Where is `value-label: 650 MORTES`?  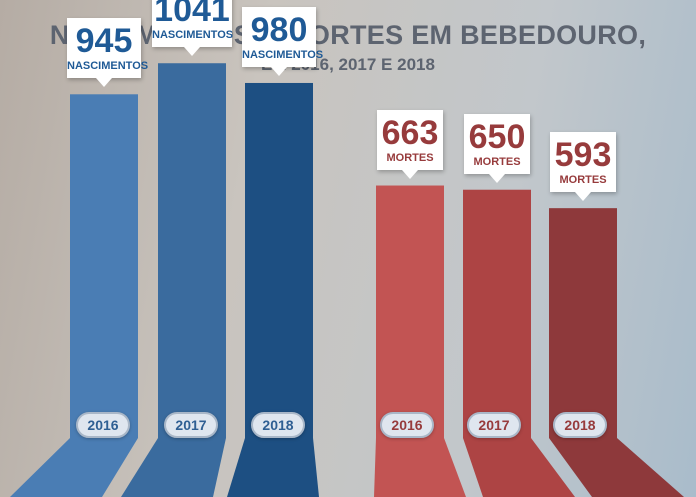 value-label: 650 MORTES is located at coordinates (497, 148).